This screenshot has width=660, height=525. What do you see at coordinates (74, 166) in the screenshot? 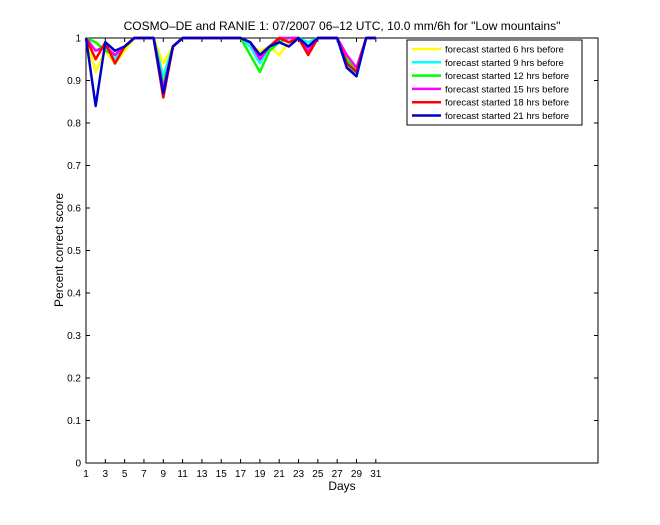
I see `y-tick-label: 0.7` at bounding box center [74, 166].